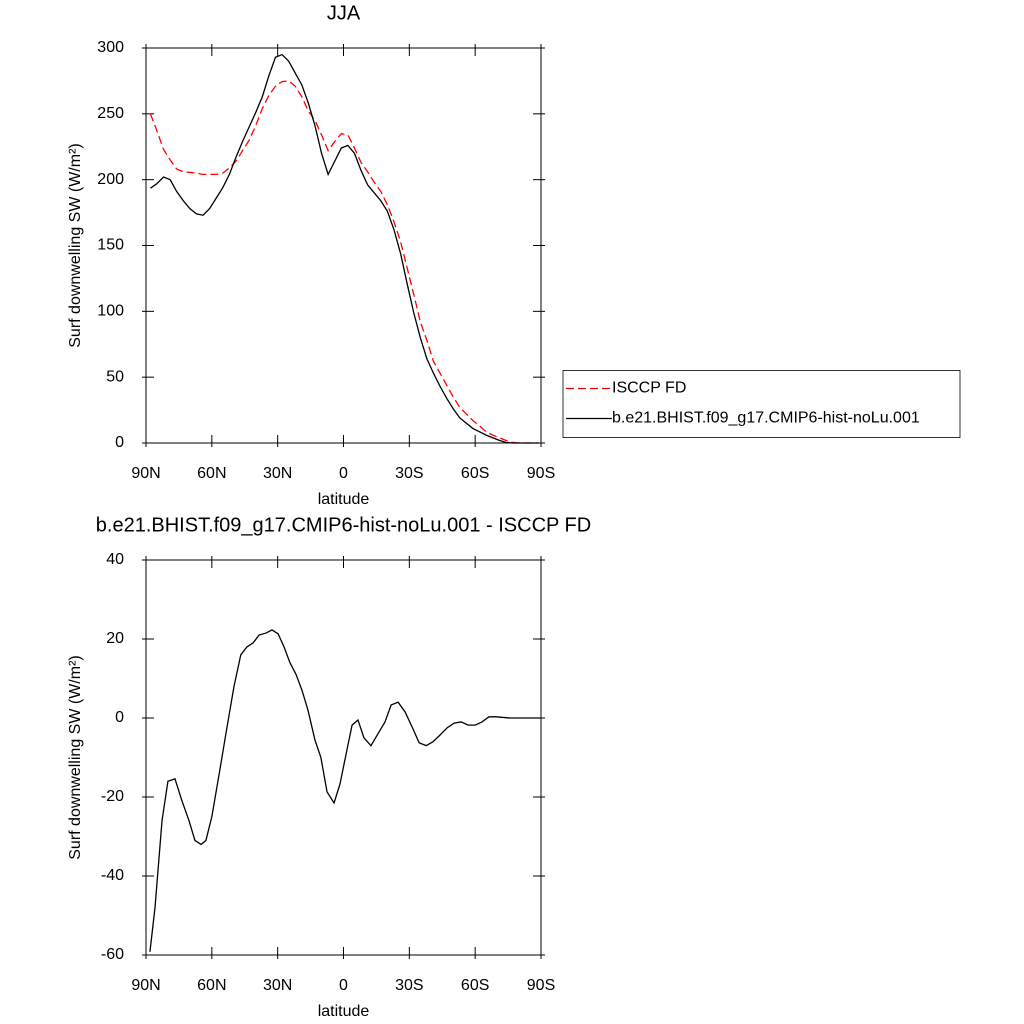 The image size is (1024, 1024). What do you see at coordinates (110, 245) in the screenshot?
I see `y-tick-label: 150` at bounding box center [110, 245].